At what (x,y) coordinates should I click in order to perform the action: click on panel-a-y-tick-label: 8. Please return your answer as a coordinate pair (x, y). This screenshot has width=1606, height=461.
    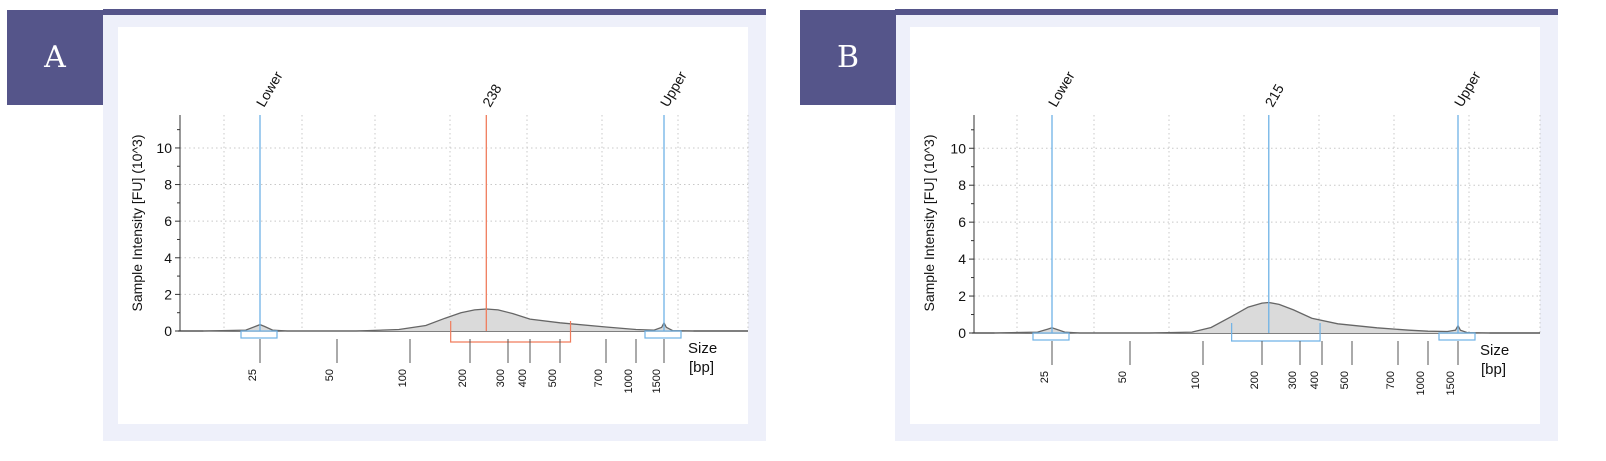
    Looking at the image, I should click on (168, 185).